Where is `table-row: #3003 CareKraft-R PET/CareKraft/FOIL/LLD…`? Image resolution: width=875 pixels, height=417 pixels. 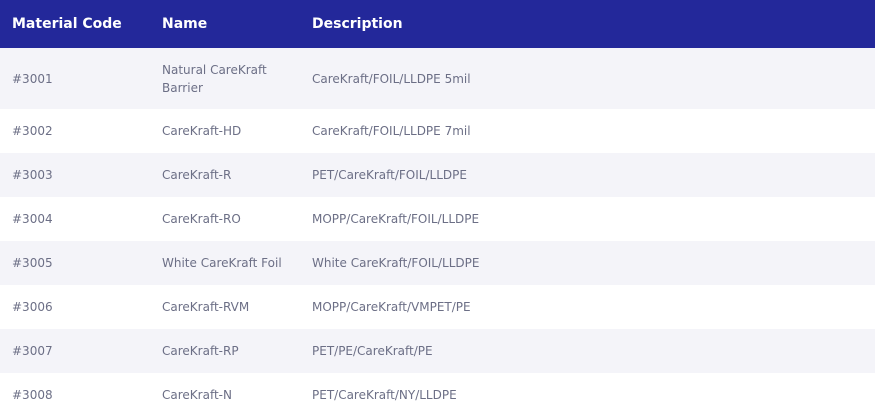 table-row: #3003 CareKraft-R PET/CareKraft/FOIL/LLD… is located at coordinates (437, 175).